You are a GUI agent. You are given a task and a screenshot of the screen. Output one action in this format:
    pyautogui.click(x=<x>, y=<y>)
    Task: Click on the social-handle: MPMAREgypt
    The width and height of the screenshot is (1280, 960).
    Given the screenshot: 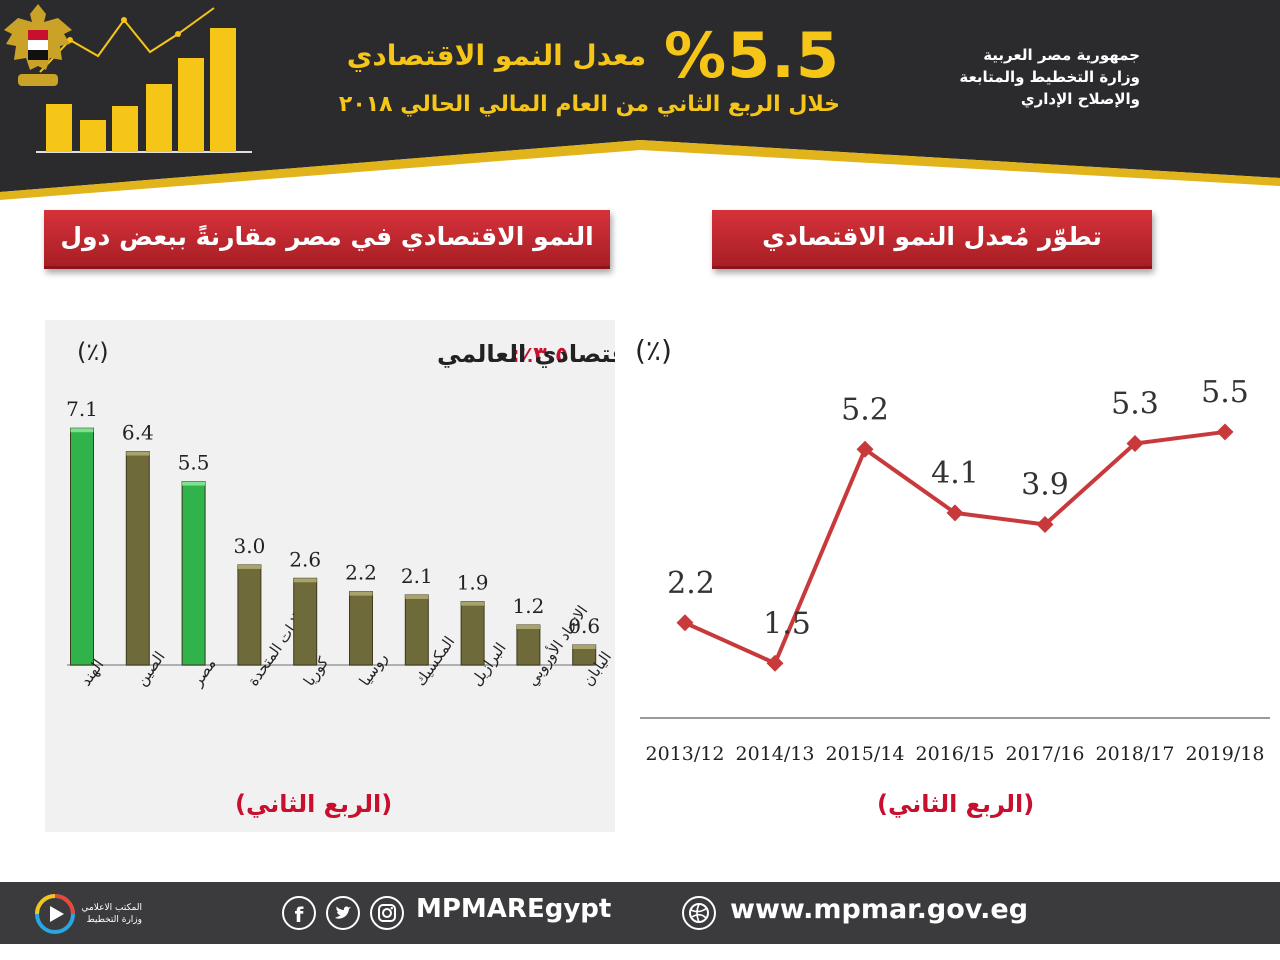 What is the action you would take?
    pyautogui.click(x=514, y=909)
    